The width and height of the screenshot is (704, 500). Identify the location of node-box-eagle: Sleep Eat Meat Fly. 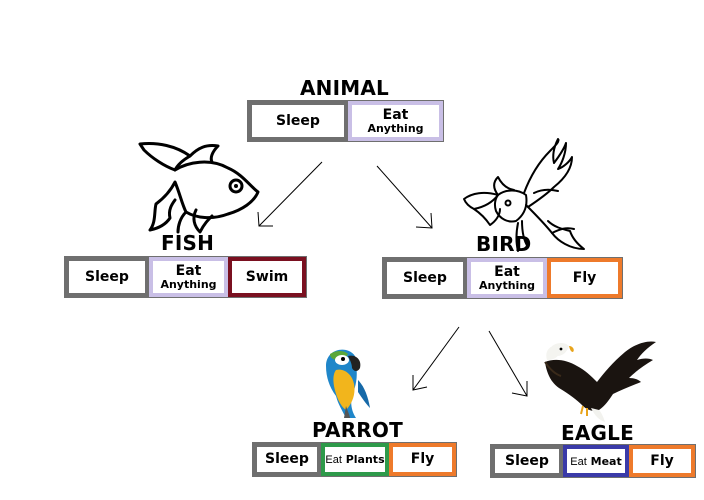
(593, 461).